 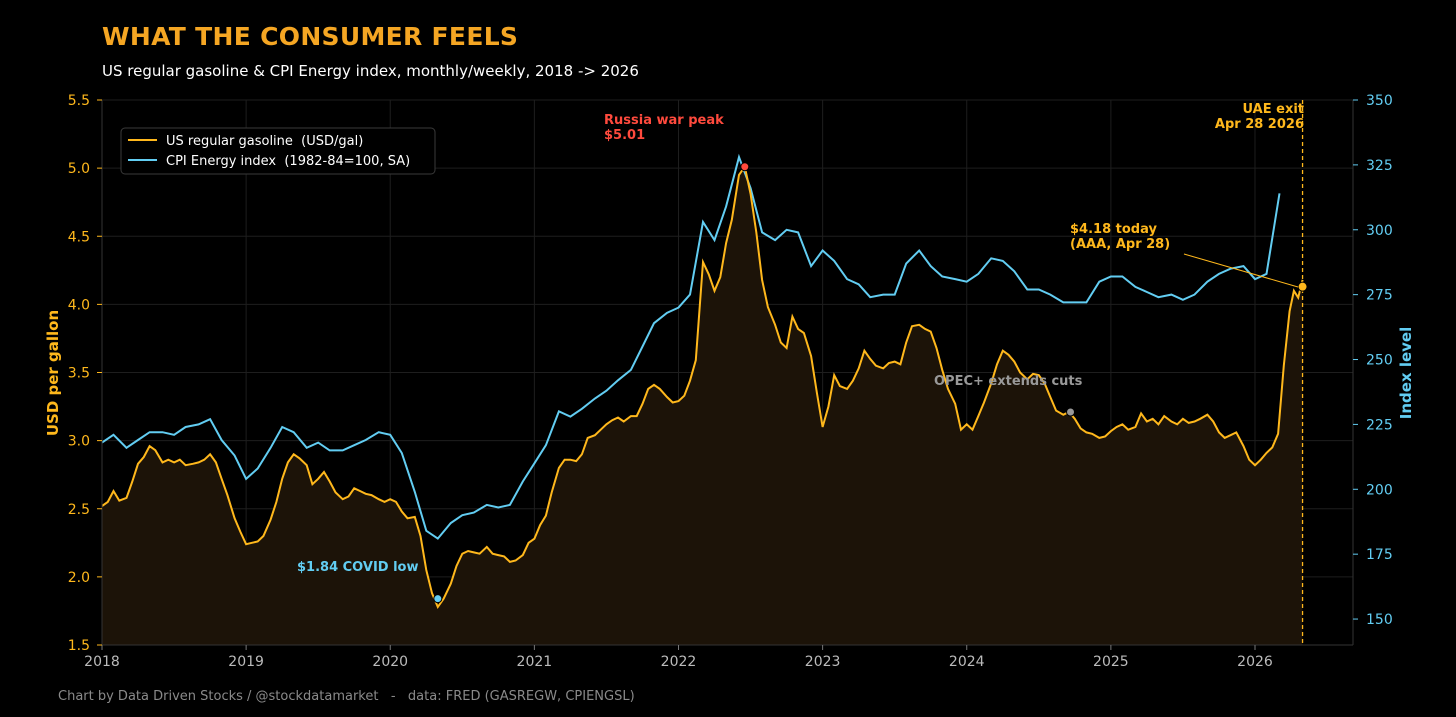 I want to click on annotation-covid-low: $1.84 COVID low, so click(x=358, y=567).